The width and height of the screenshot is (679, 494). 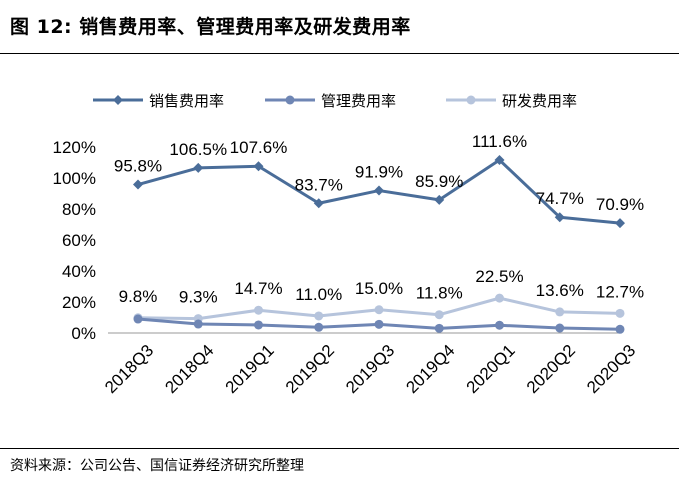 What do you see at coordinates (319, 184) in the screenshot?
I see `data-label: 83.7%` at bounding box center [319, 184].